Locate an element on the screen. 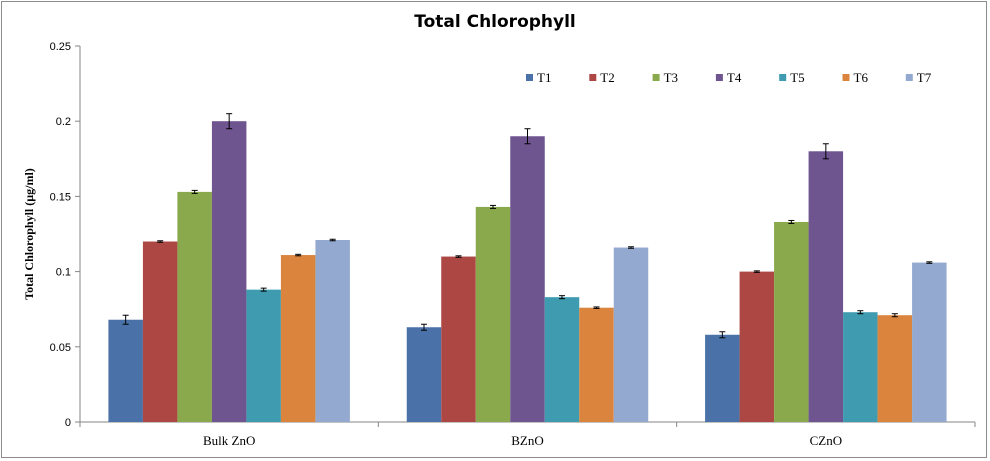  legend-label-t6: T6 is located at coordinates (861, 77).